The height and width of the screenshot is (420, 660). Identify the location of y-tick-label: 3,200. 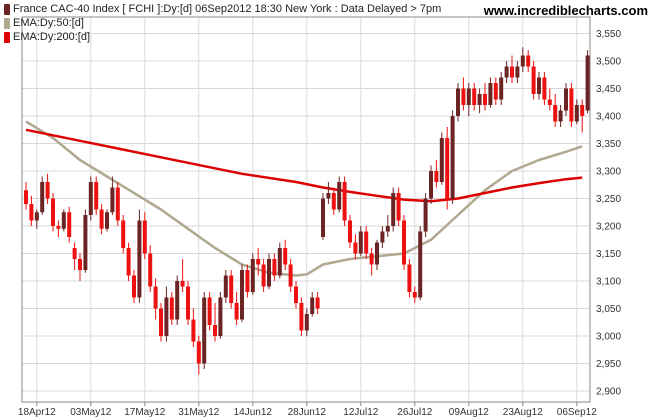
(608, 227).